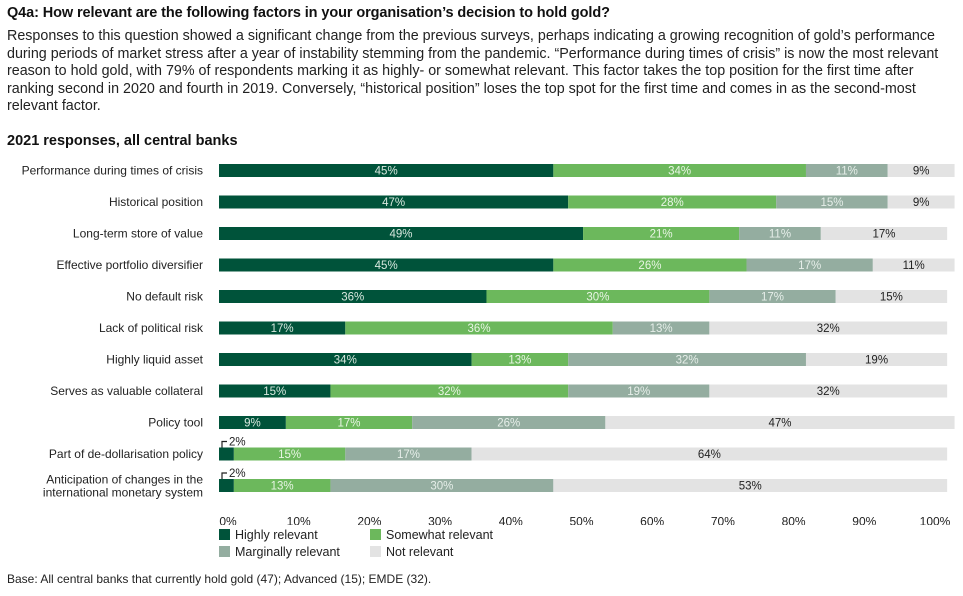  What do you see at coordinates (581, 520) in the screenshot?
I see `x-tick-label: 50%` at bounding box center [581, 520].